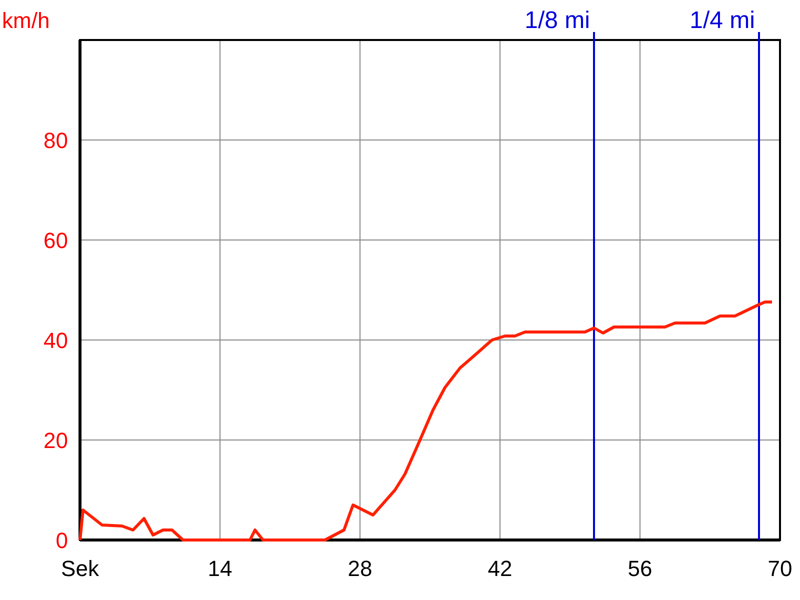  I want to click on x-tick-label: 14, so click(220, 568).